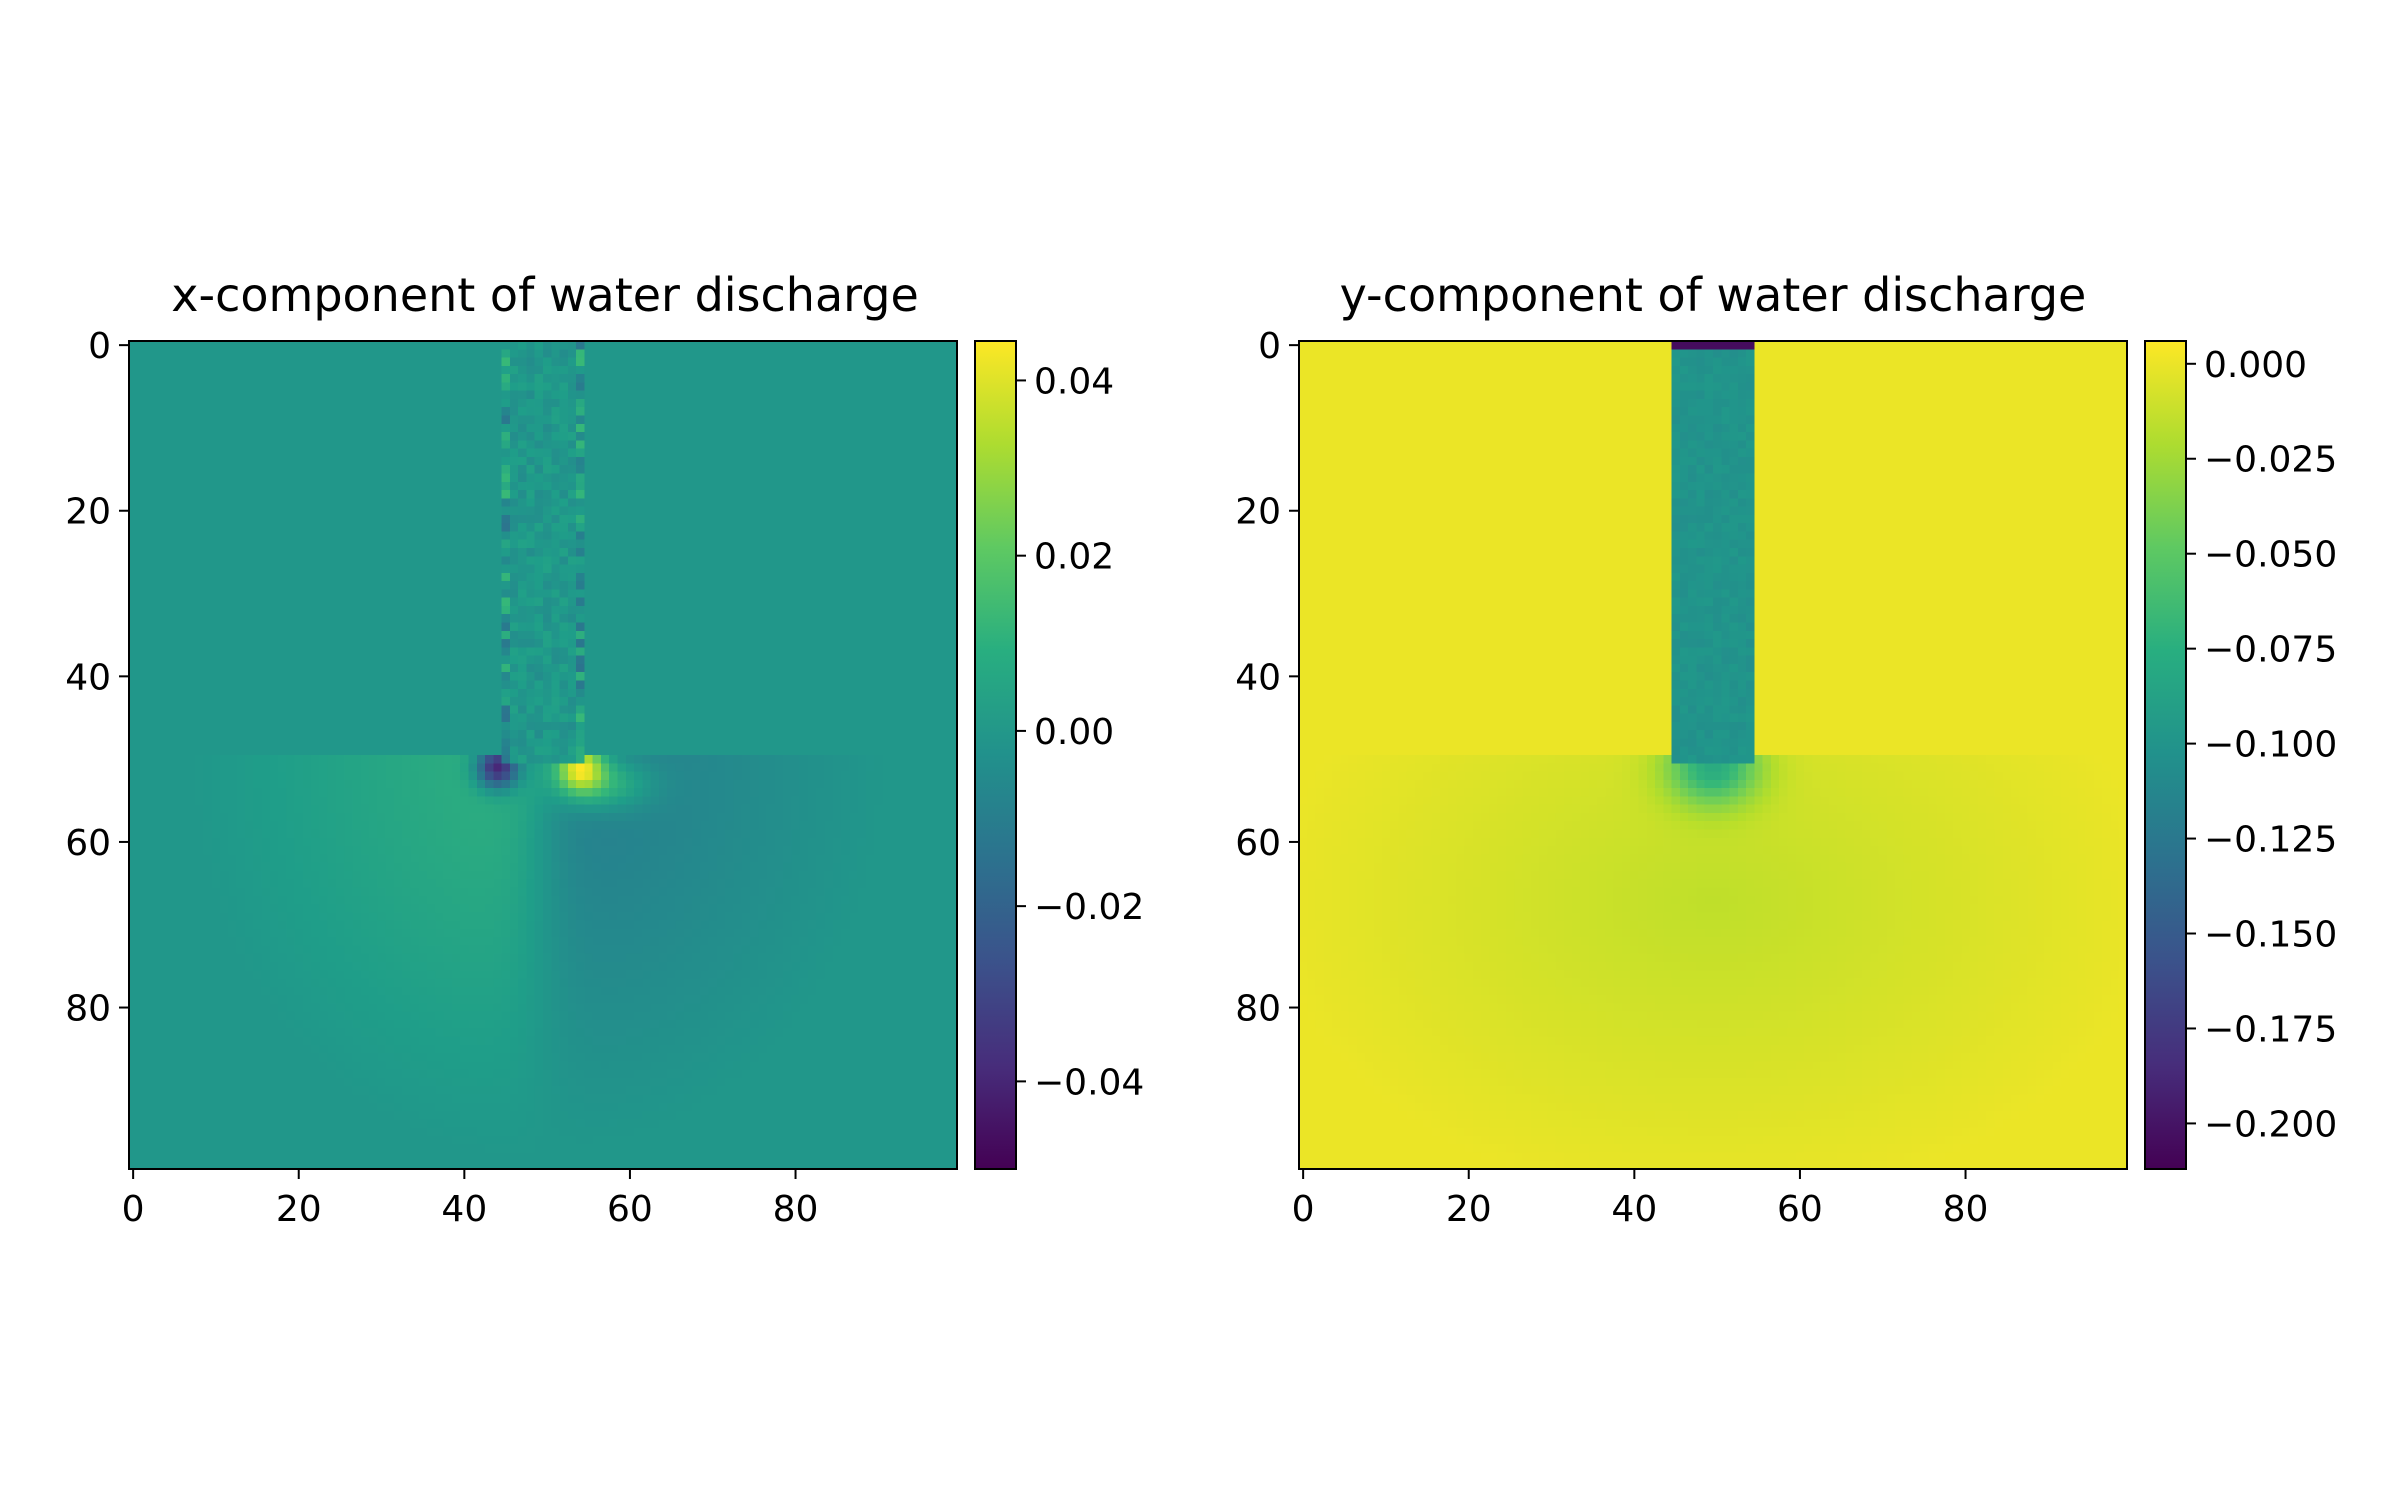 This screenshot has width=2400, height=1500. What do you see at coordinates (2270, 745) in the screenshot?
I see `colorbar-tick-label: −0.100` at bounding box center [2270, 745].